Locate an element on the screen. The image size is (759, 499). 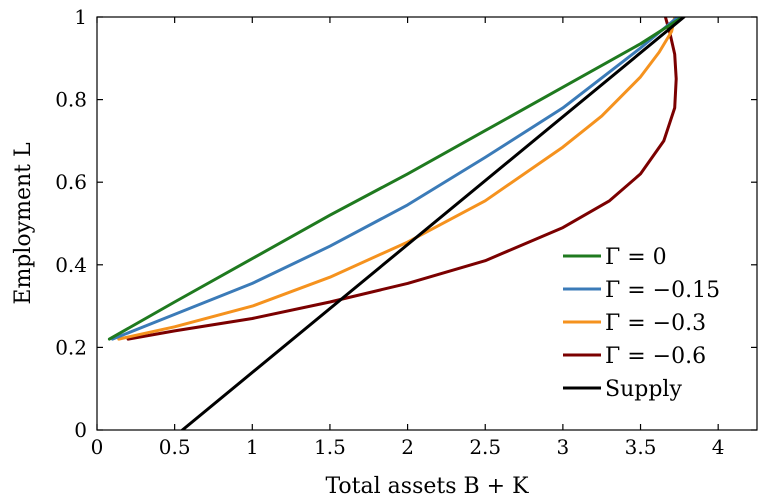
y-tick-label: 0.6 is located at coordinates (71, 182).